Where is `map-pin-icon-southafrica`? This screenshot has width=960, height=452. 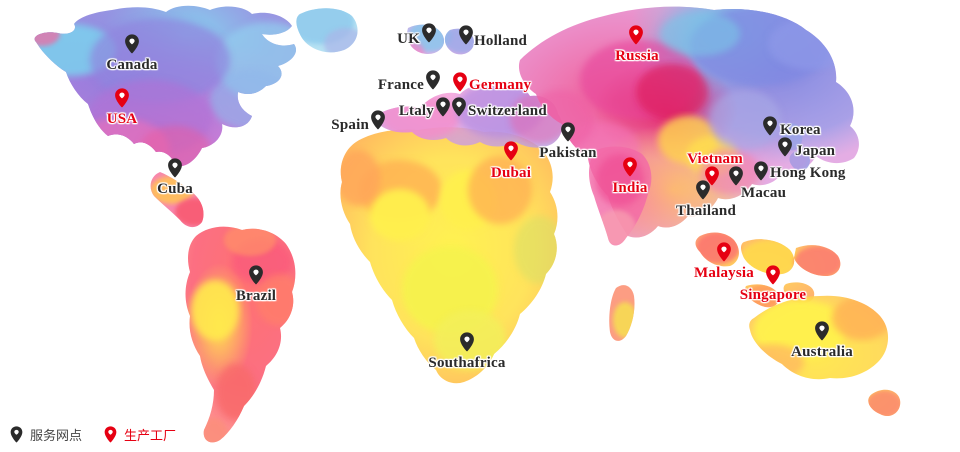
map-pin-icon-southafrica is located at coordinates (467, 342).